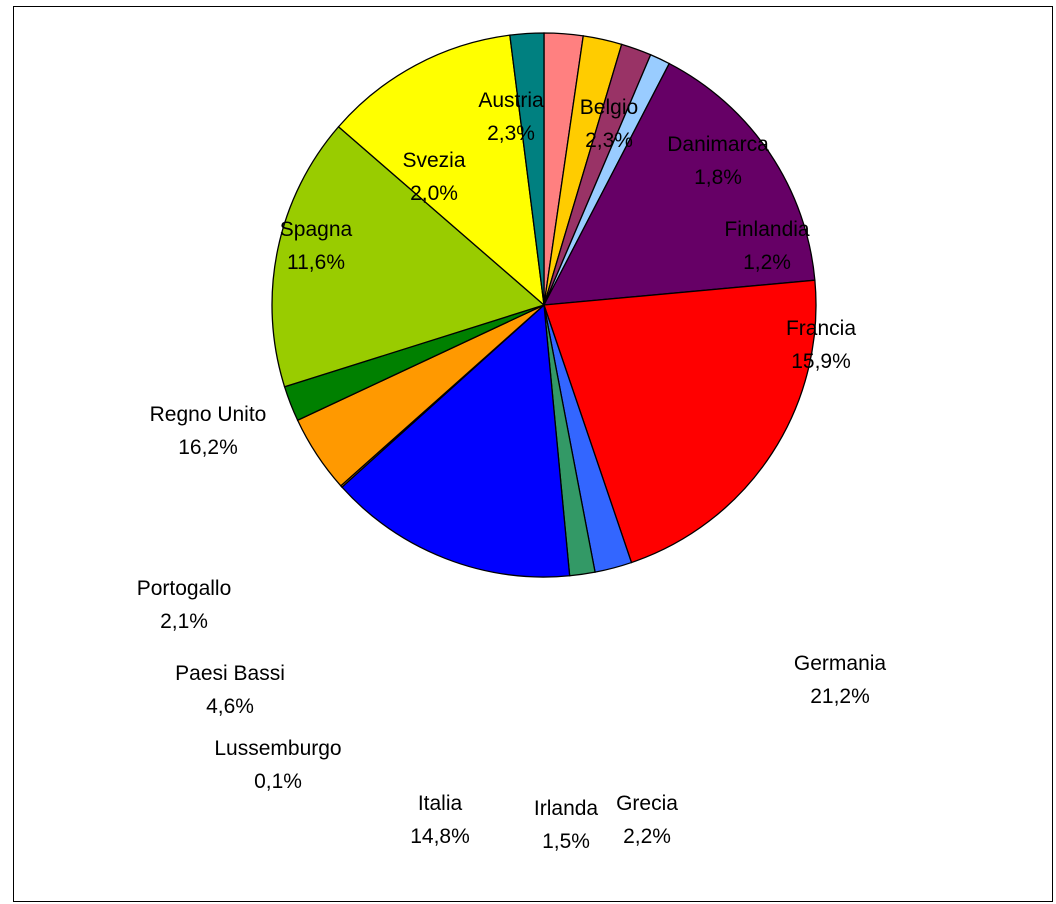 Image resolution: width=1056 pixels, height=904 pixels. Describe the element at coordinates (230, 706) in the screenshot. I see `slice-value-paesi-bassi: 4,6%` at that location.